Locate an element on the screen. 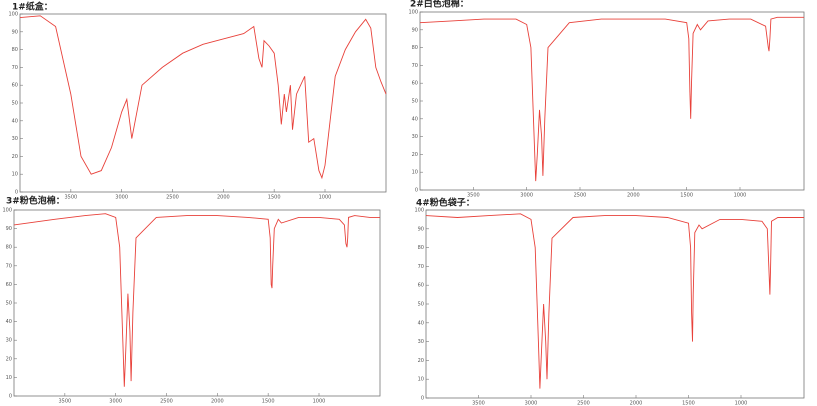  chart-title: 2#白色泡棉： is located at coordinates (439, 5).